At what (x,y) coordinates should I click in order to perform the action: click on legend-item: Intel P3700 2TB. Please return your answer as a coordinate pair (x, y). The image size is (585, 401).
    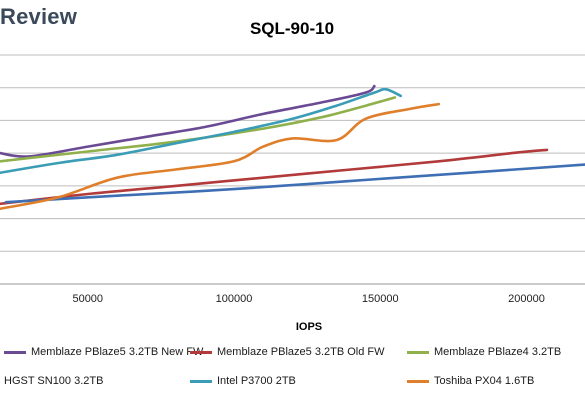
    Looking at the image, I should click on (243, 381).